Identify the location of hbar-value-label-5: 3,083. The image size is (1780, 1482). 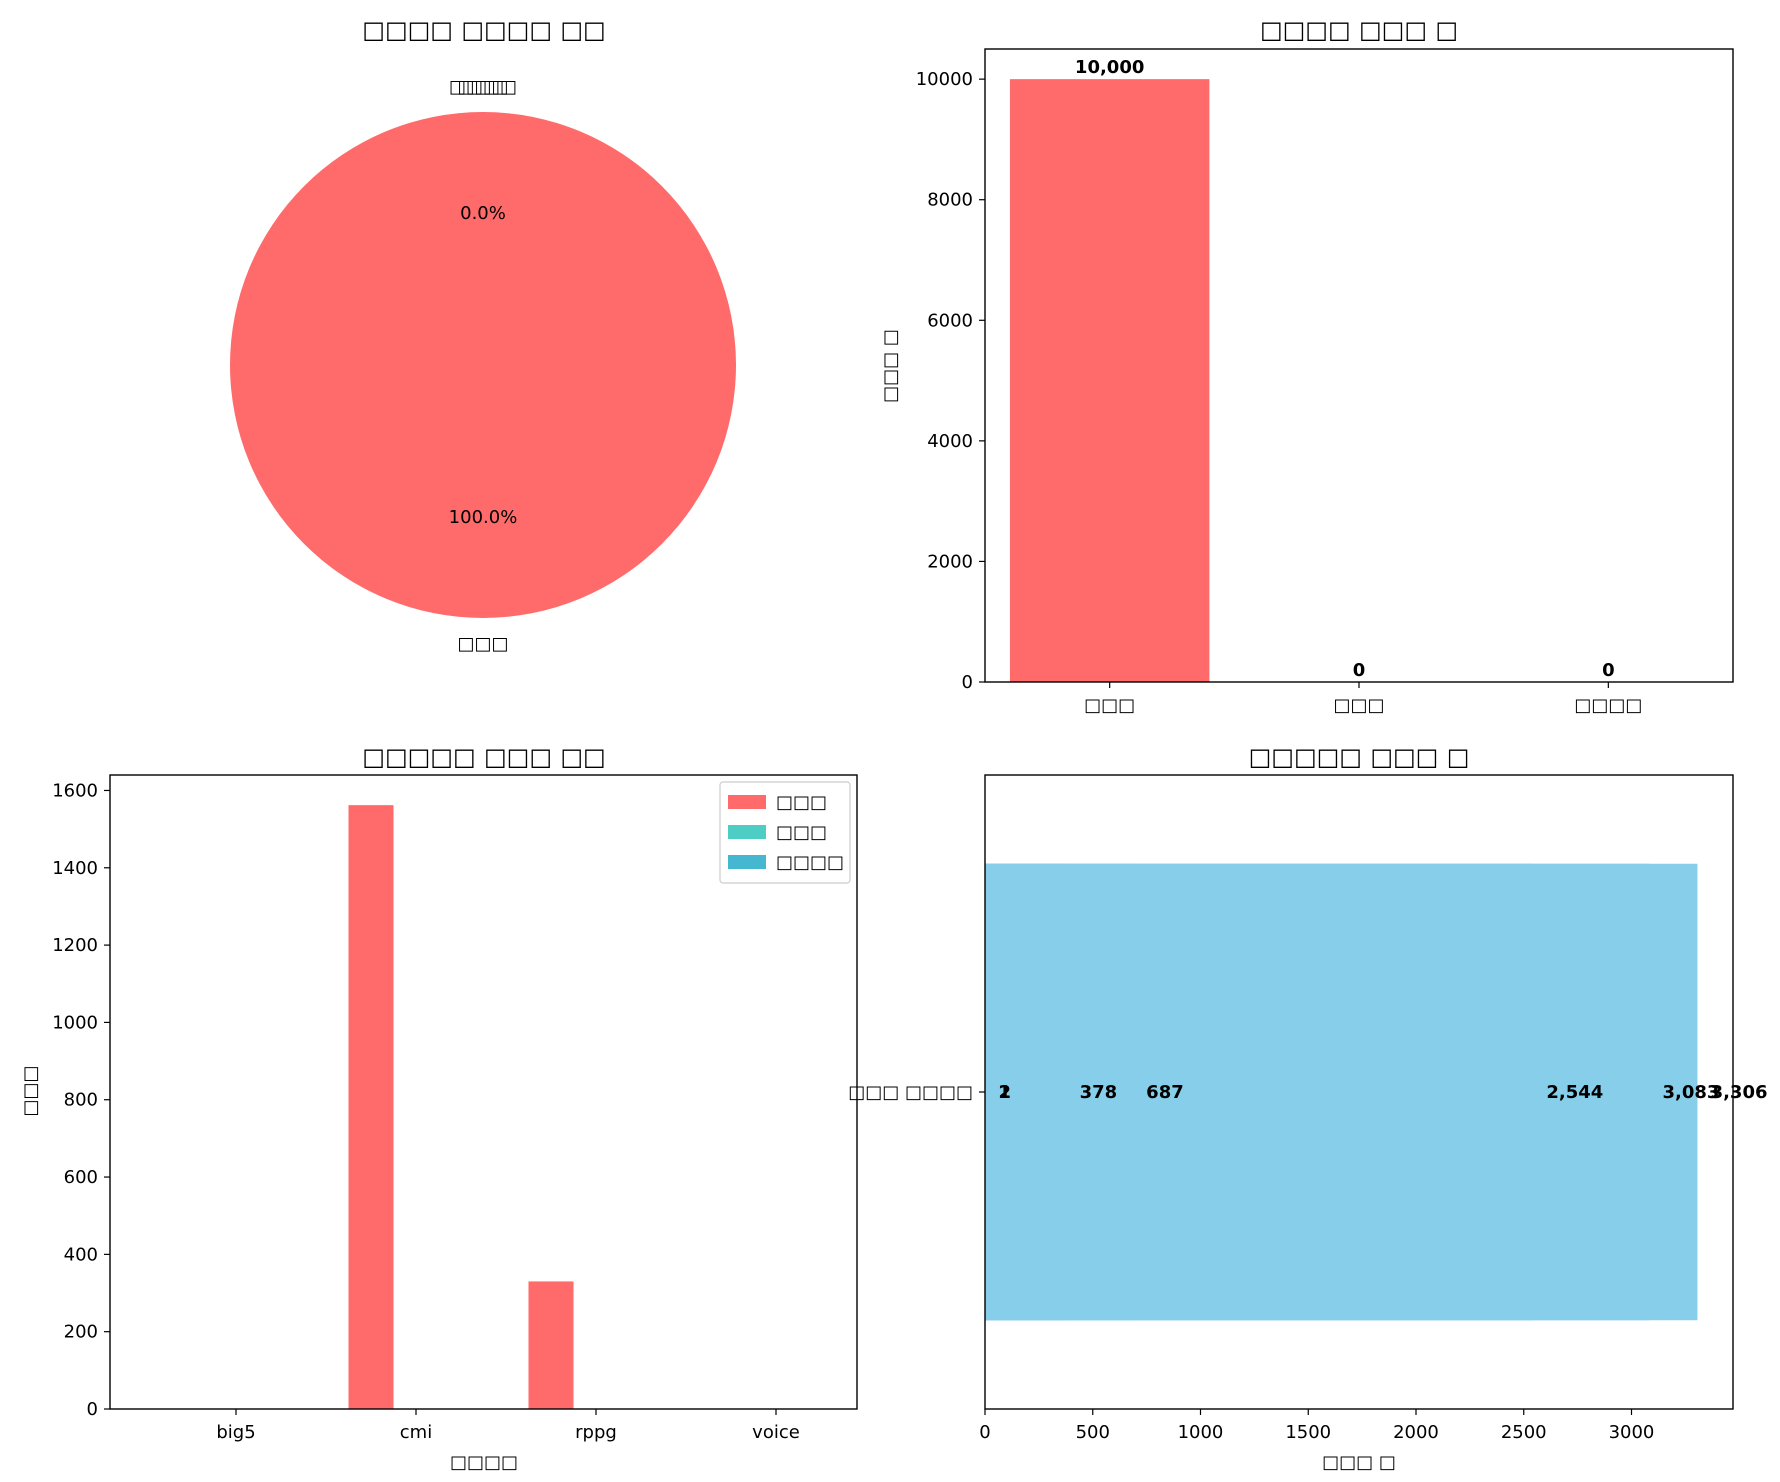
(1691, 1092).